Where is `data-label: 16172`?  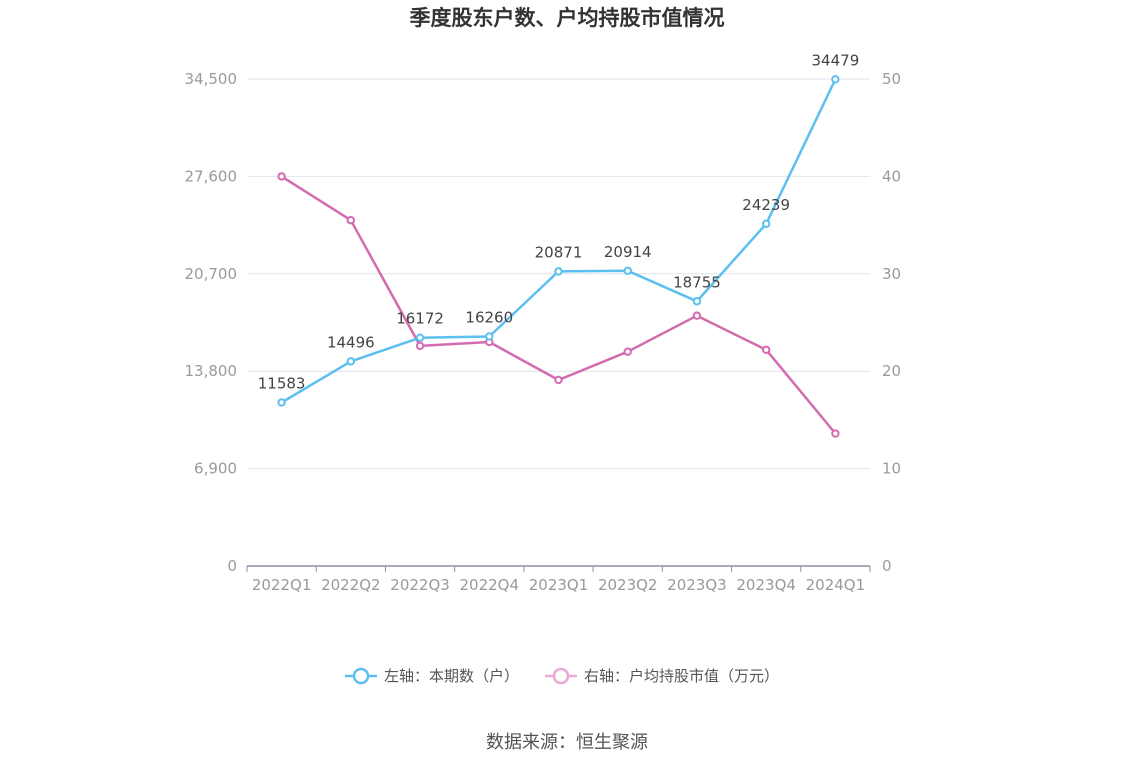 data-label: 16172 is located at coordinates (420, 319).